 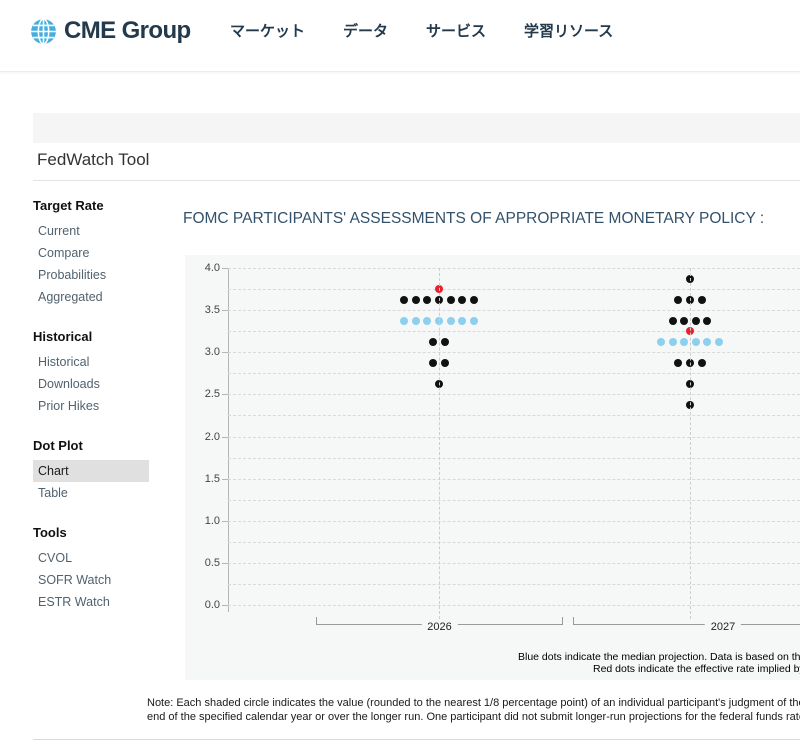 What do you see at coordinates (723, 627) in the screenshot?
I see `year-label-2027: 2027` at bounding box center [723, 627].